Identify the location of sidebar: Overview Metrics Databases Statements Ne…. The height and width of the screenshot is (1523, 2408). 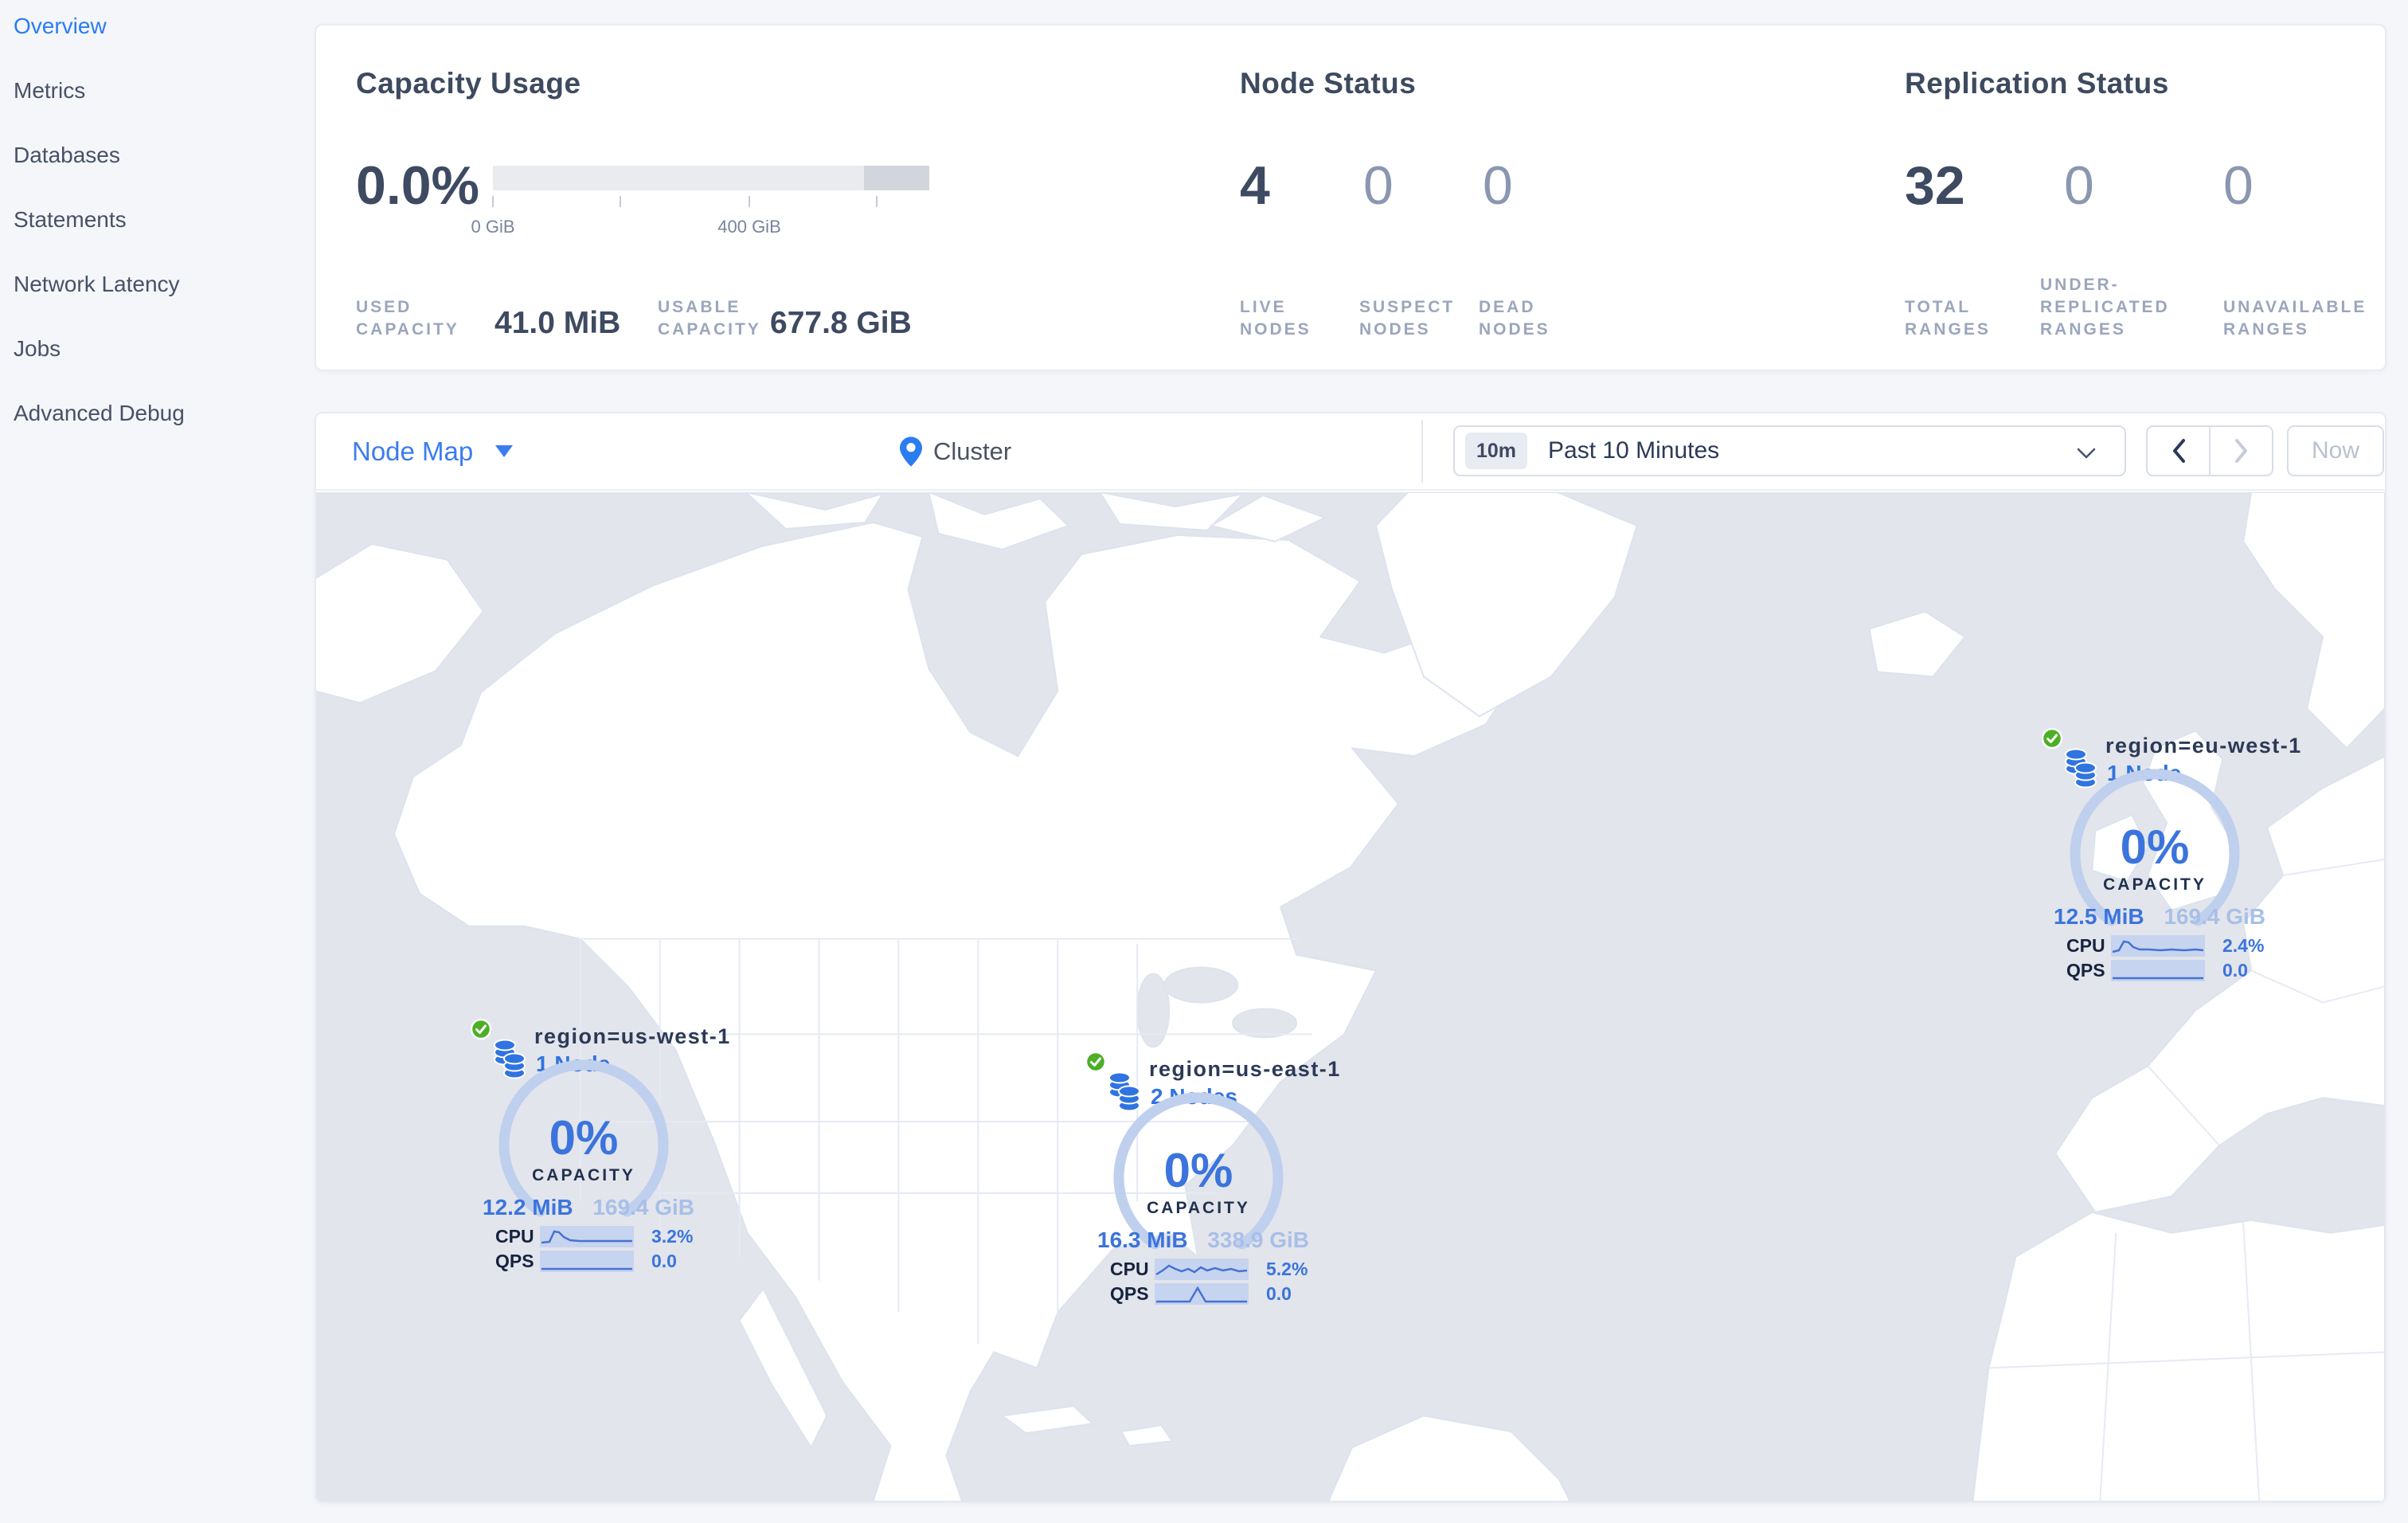
(157, 761).